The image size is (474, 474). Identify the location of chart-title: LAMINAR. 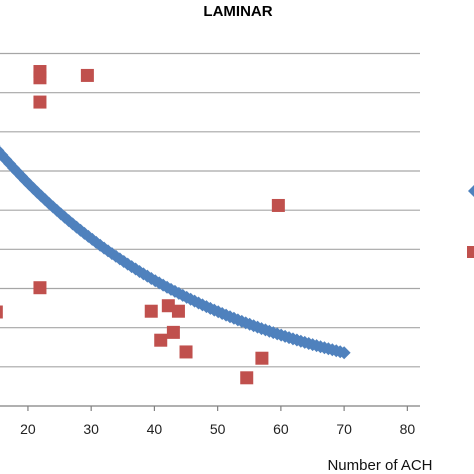
(237, 11).